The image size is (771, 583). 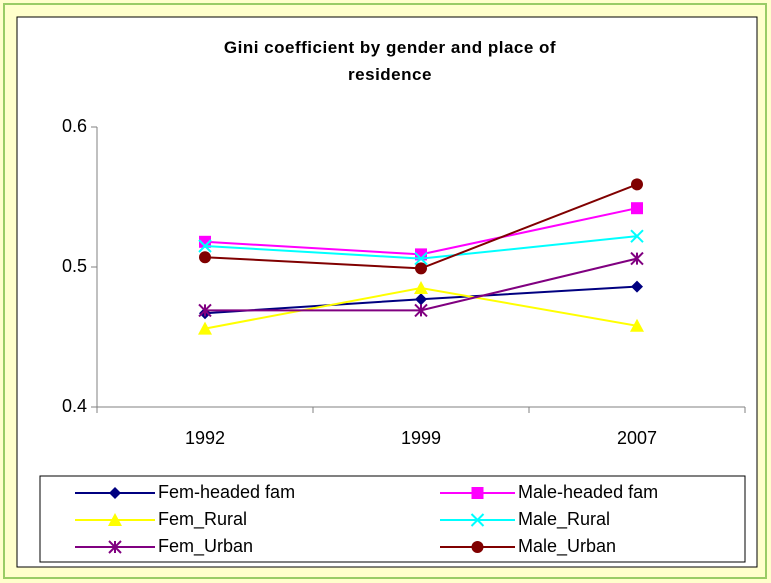 What do you see at coordinates (637, 438) in the screenshot?
I see `x-tick-label: 2007` at bounding box center [637, 438].